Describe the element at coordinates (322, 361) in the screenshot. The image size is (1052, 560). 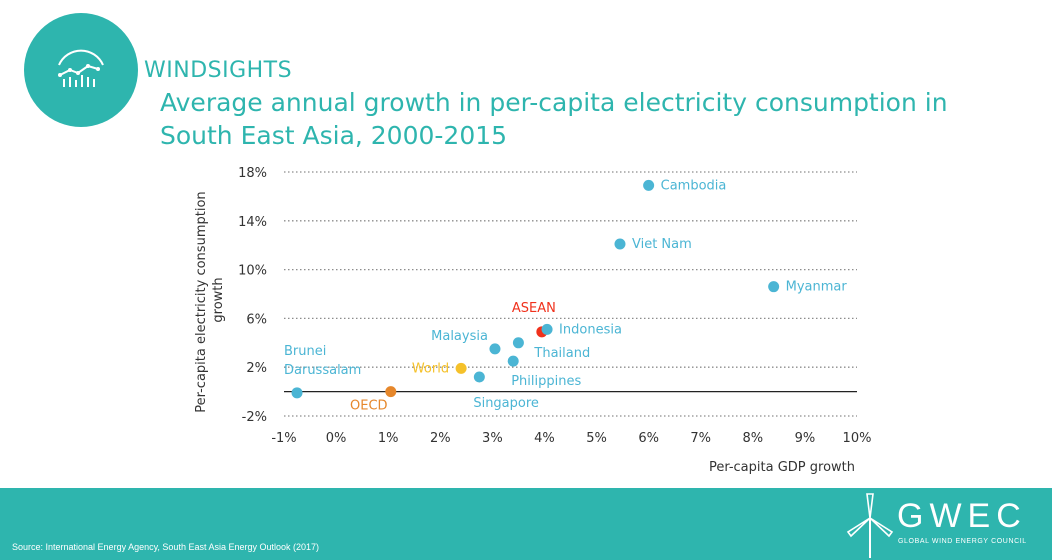
I see `label-brunei-darussalam: Brunei Darussalam` at that location.